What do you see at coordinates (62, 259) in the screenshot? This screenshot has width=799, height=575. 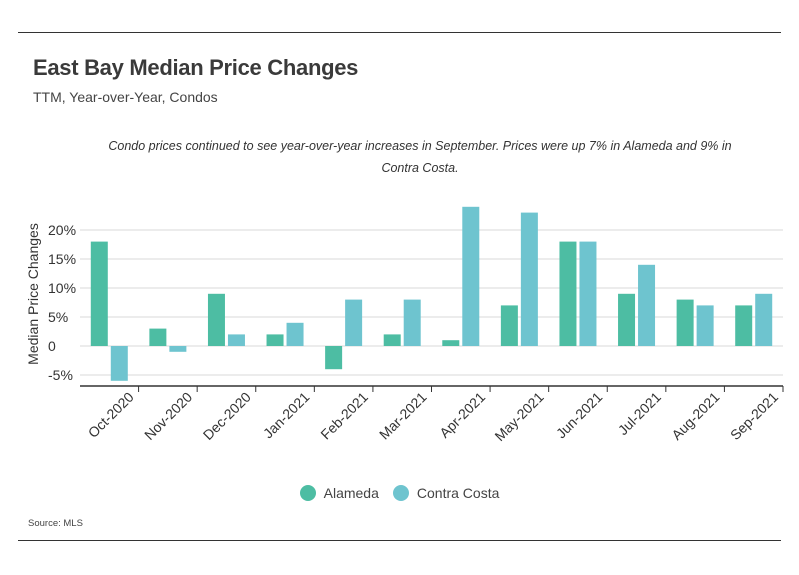 I see `y-tick-label: 15%` at bounding box center [62, 259].